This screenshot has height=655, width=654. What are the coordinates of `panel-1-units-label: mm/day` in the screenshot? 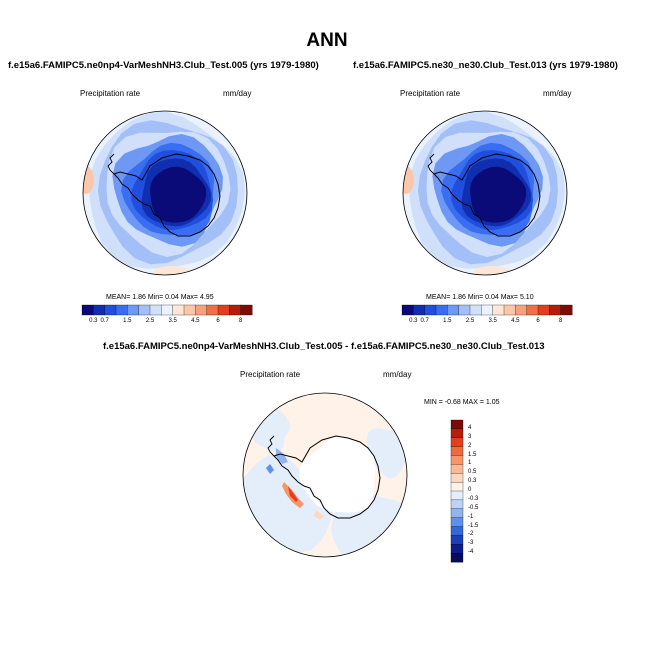 It's located at (237, 93).